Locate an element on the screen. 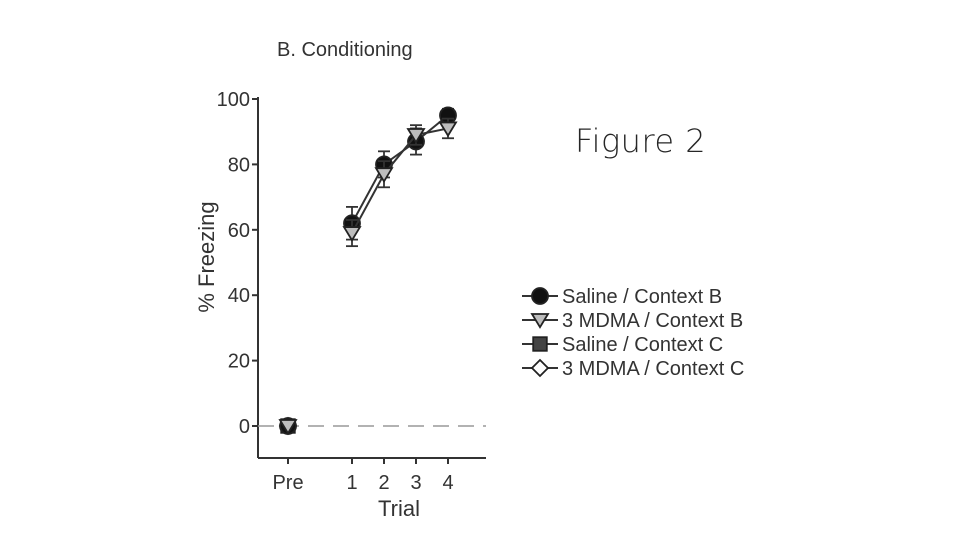 This screenshot has height=540, width=960. x-tick-label: 3 is located at coordinates (415, 483).